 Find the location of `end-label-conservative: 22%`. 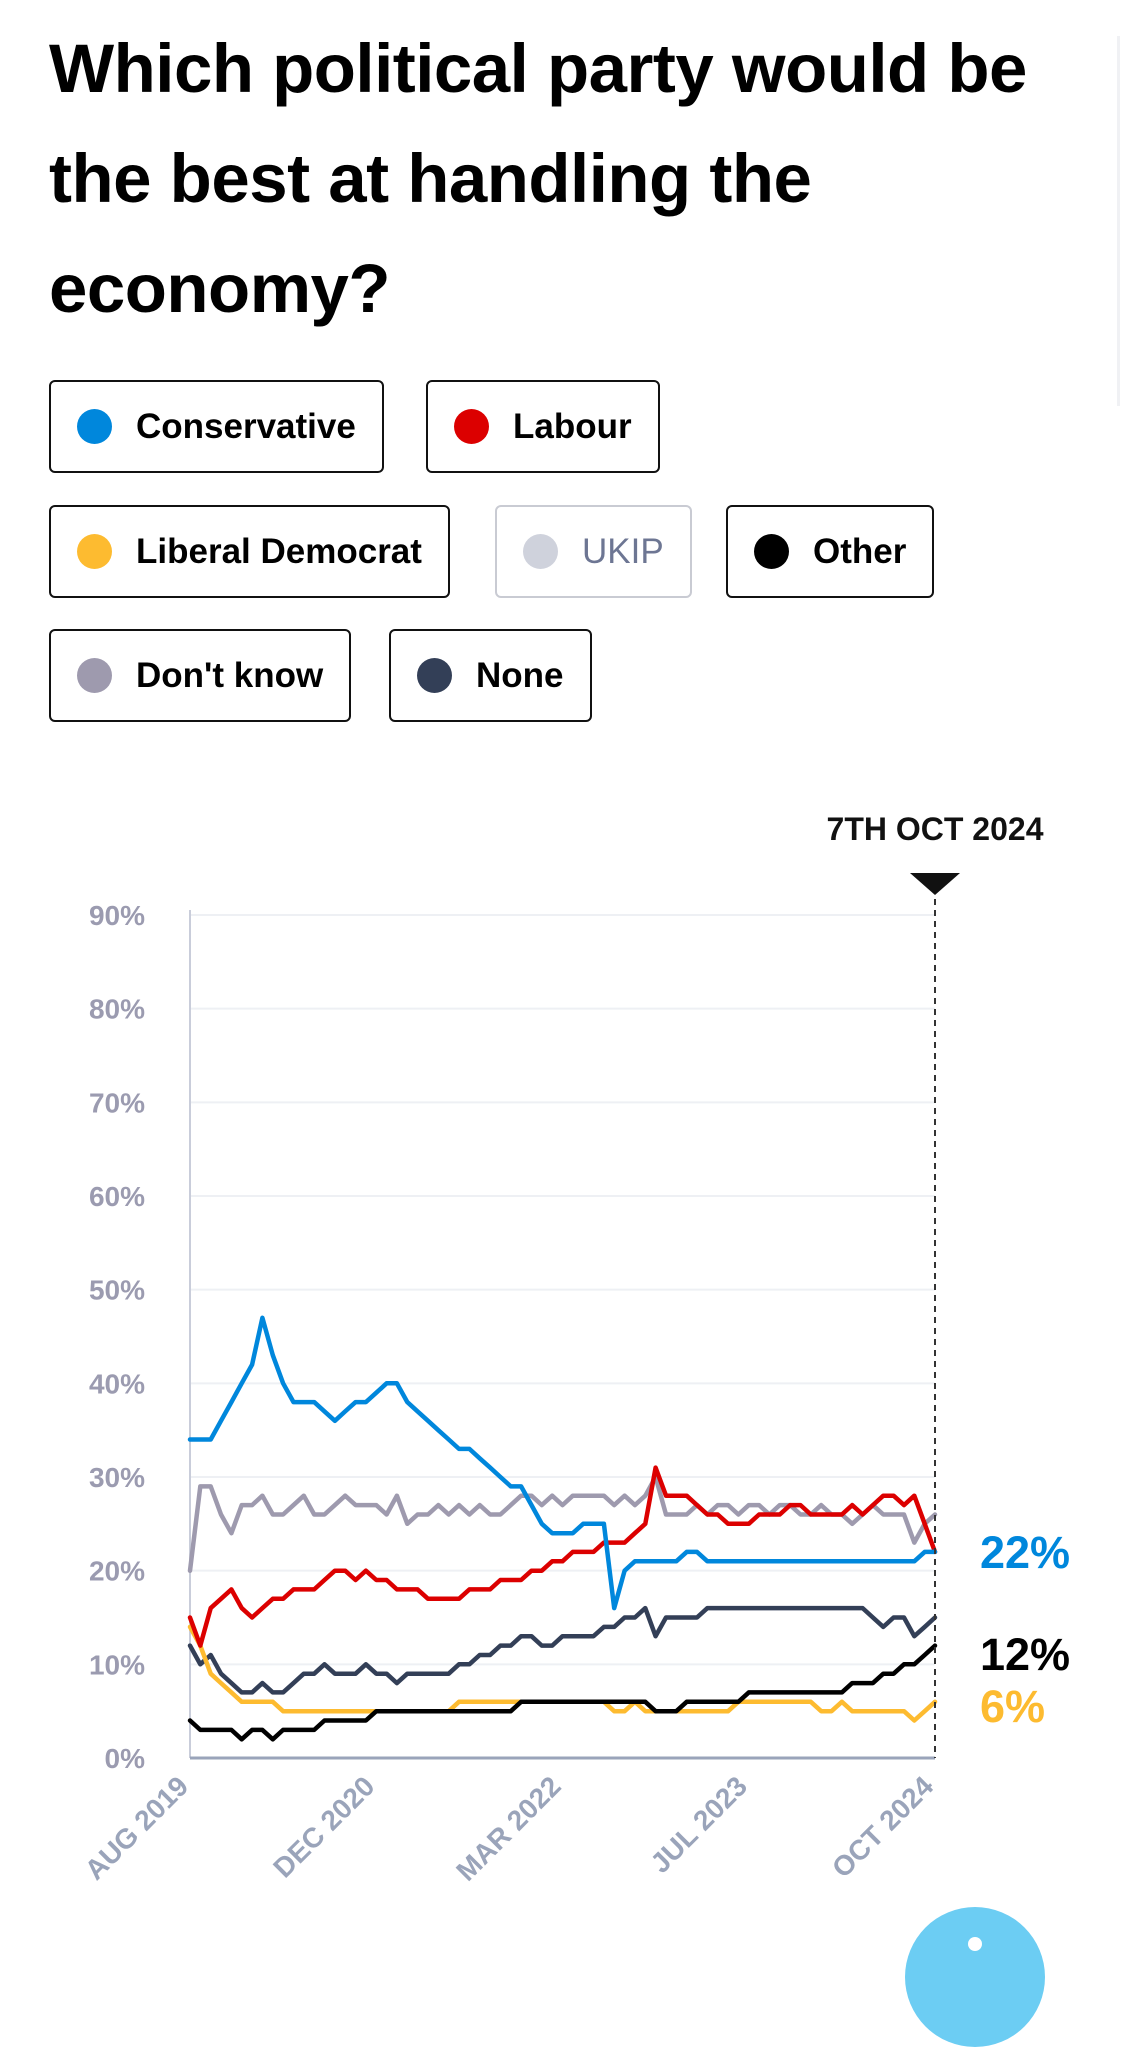

end-label-conservative: 22% is located at coordinates (1025, 1552).